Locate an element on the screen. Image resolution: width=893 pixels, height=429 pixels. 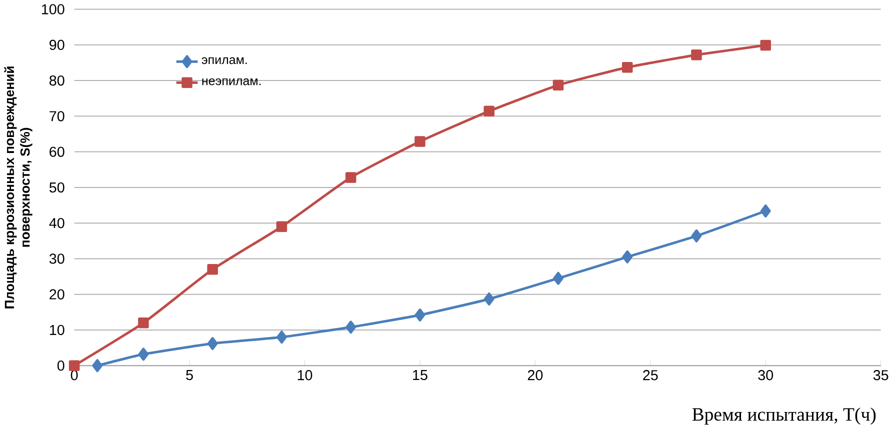
legend-label: неэпилам. is located at coordinates (231, 82).